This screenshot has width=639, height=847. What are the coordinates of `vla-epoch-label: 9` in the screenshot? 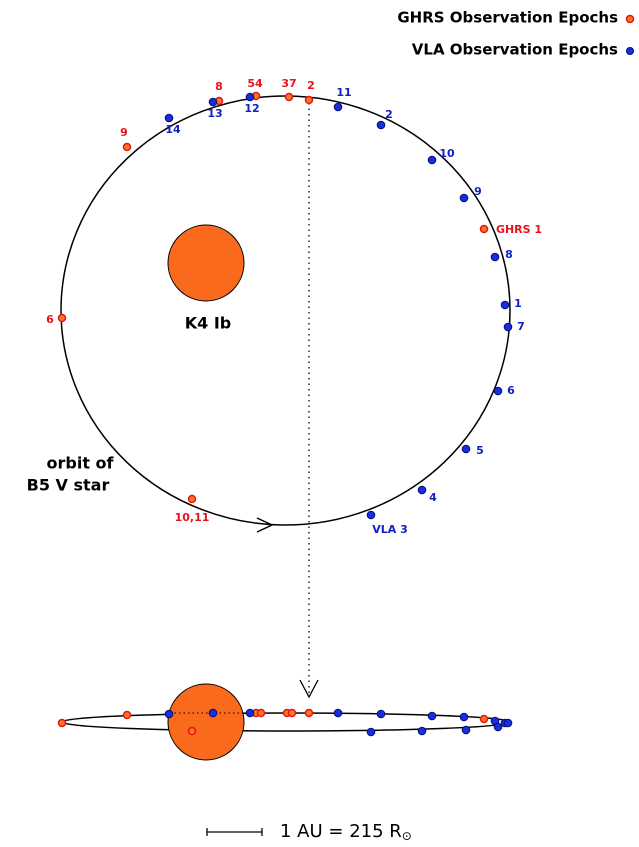 It's located at (478, 191).